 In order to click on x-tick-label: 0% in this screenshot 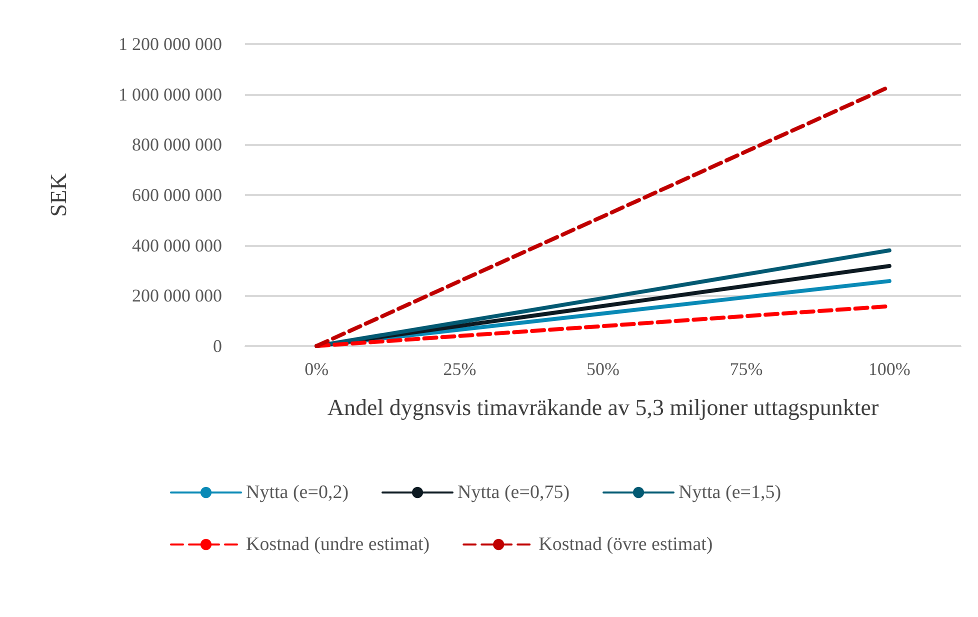, I will do `click(316, 369)`.